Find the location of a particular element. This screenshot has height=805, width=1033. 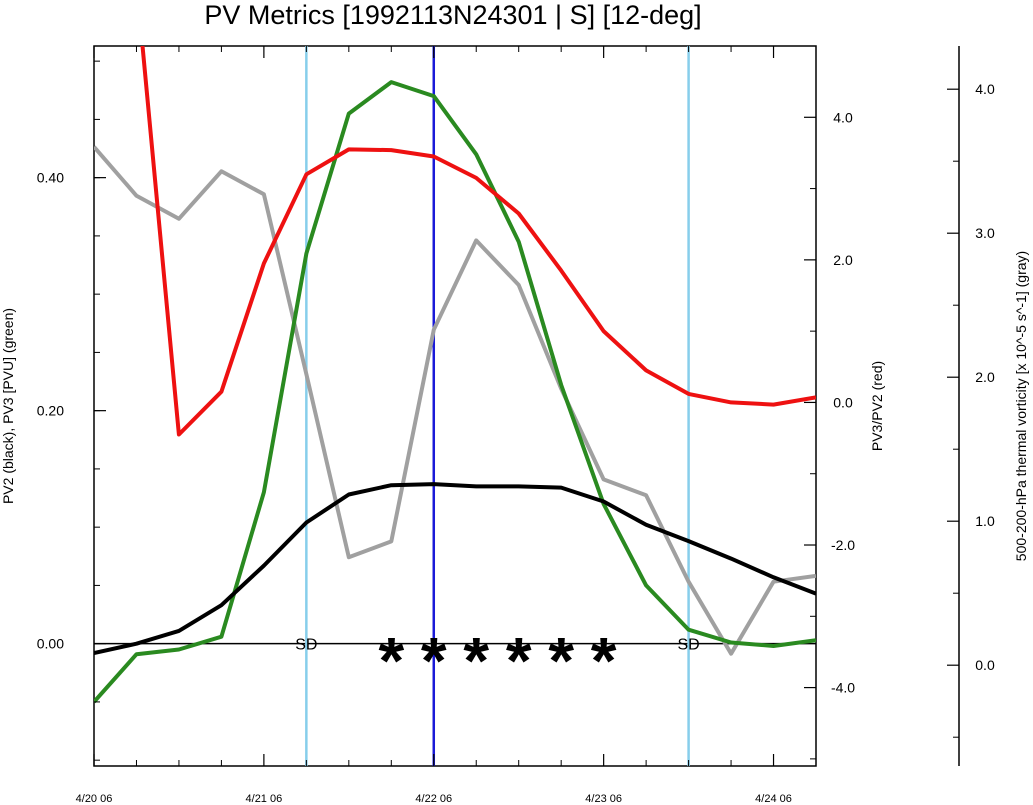

left-tick-label: 0.00 is located at coordinates (50, 644).